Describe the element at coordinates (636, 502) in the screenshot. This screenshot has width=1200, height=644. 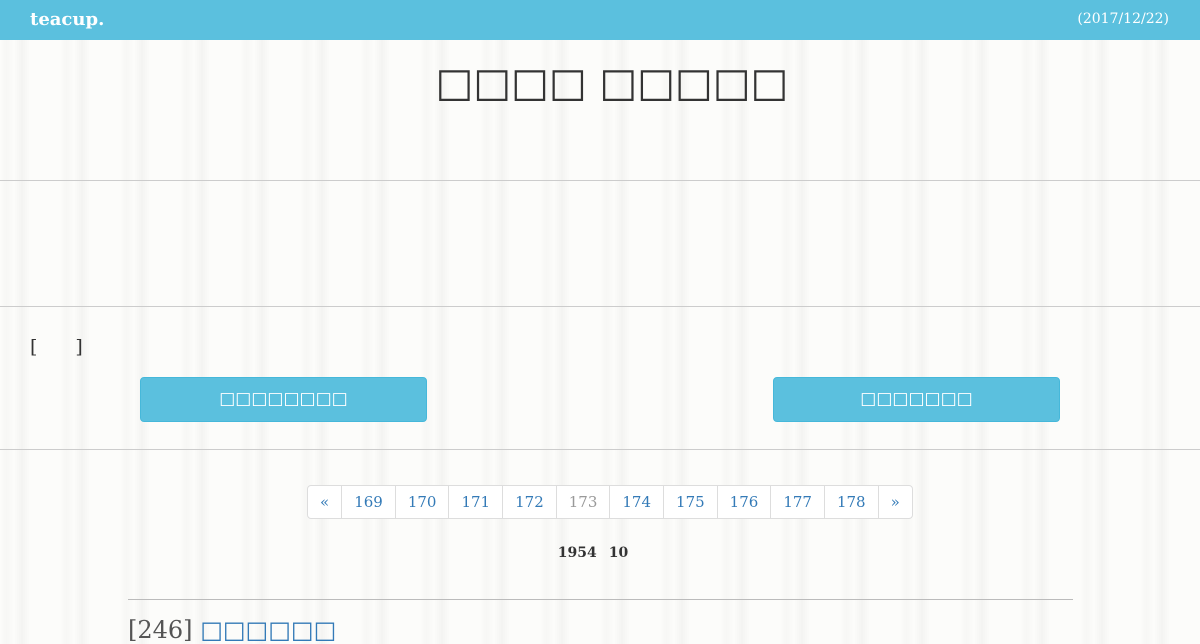
I see `page-link: 174` at that location.